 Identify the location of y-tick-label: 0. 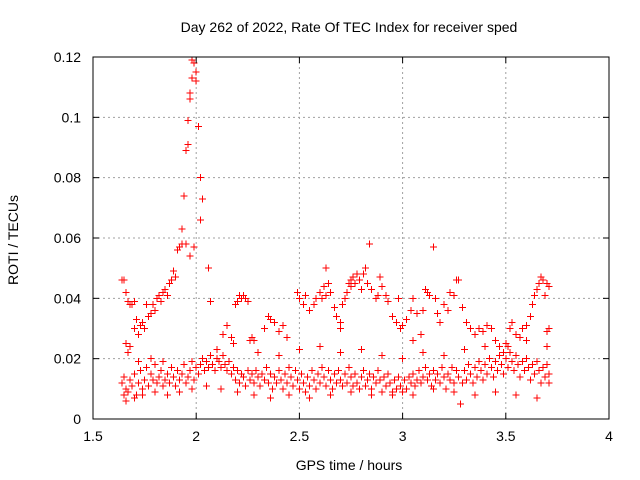
(77, 419).